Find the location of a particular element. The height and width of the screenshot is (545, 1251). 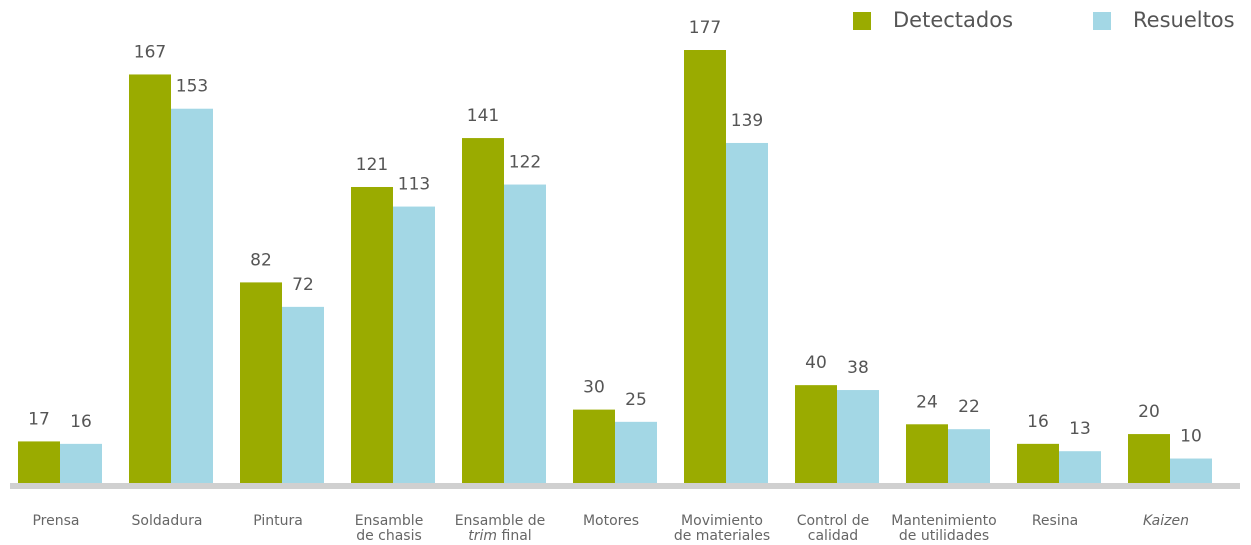

value-label: 13 is located at coordinates (1080, 429).